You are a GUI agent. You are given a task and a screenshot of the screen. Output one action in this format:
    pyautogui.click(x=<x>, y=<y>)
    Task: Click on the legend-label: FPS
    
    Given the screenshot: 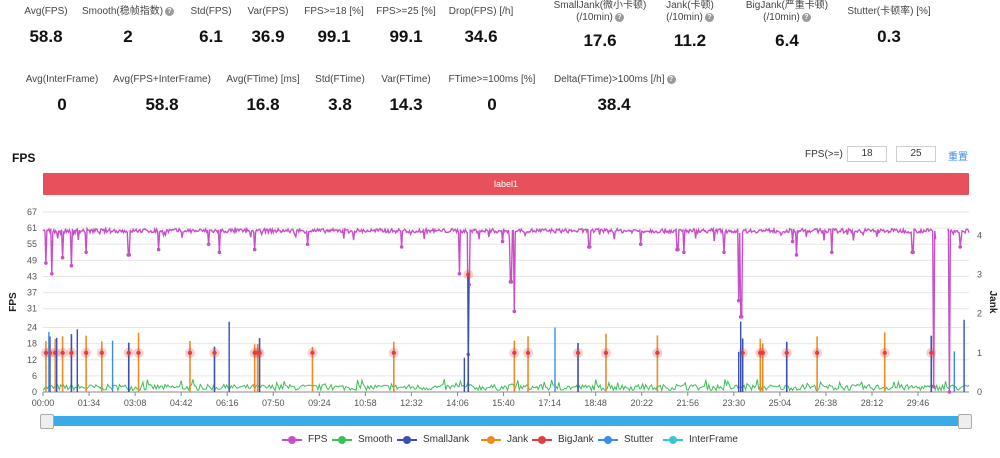 What is the action you would take?
    pyautogui.click(x=318, y=439)
    